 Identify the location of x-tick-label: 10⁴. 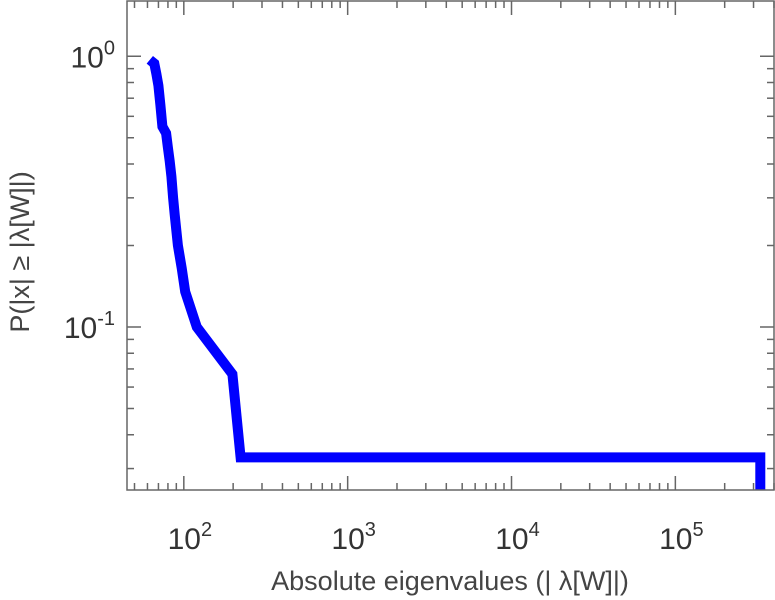
(517, 537).